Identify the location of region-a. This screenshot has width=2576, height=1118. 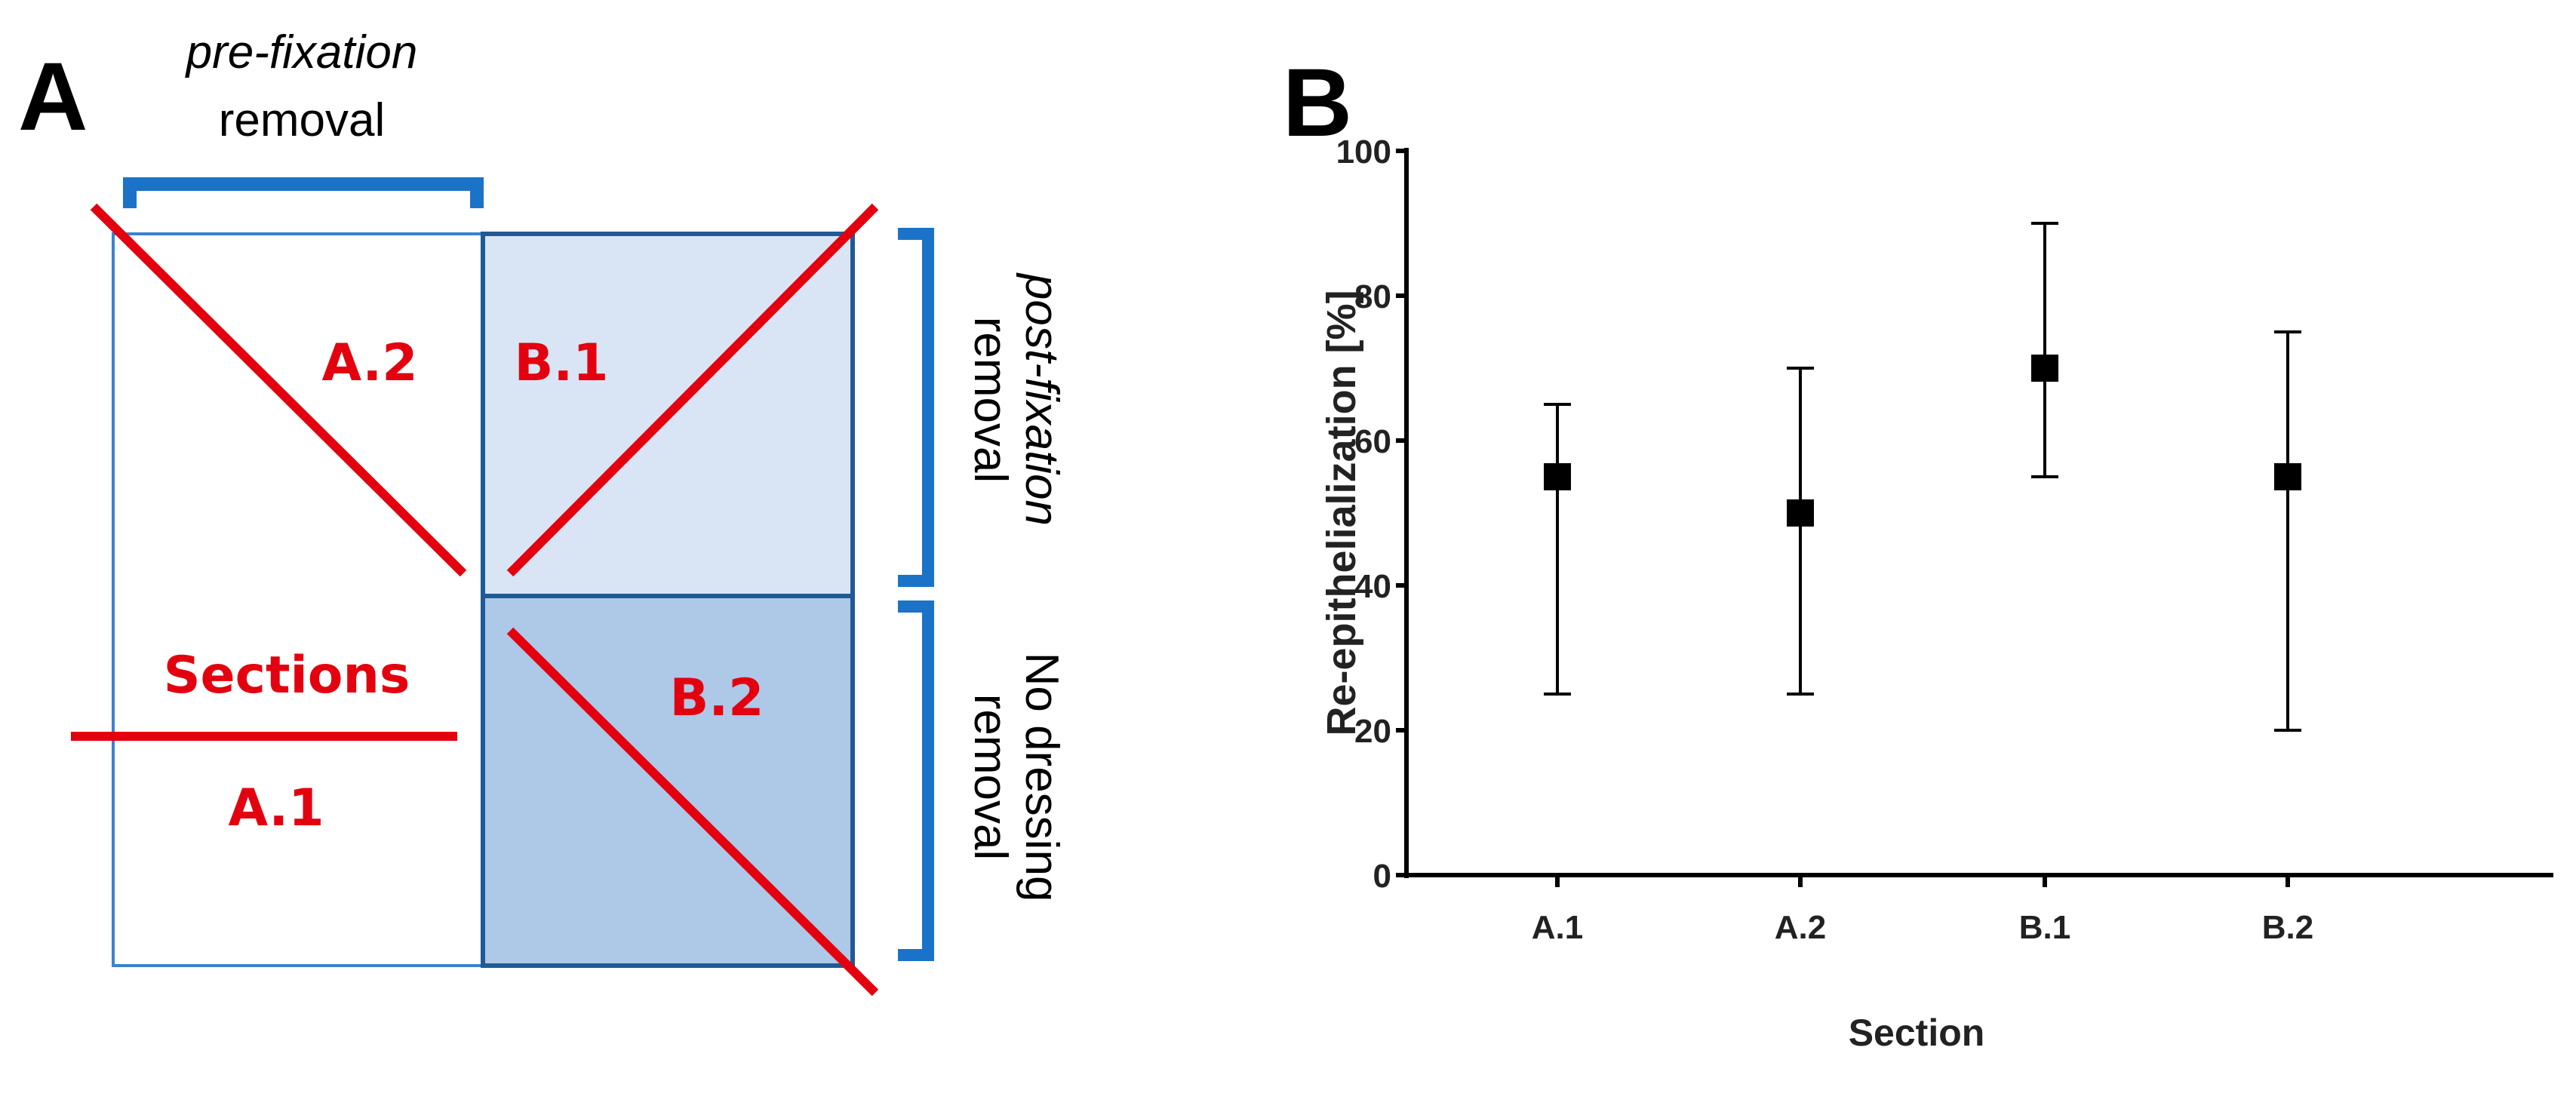
(298, 599).